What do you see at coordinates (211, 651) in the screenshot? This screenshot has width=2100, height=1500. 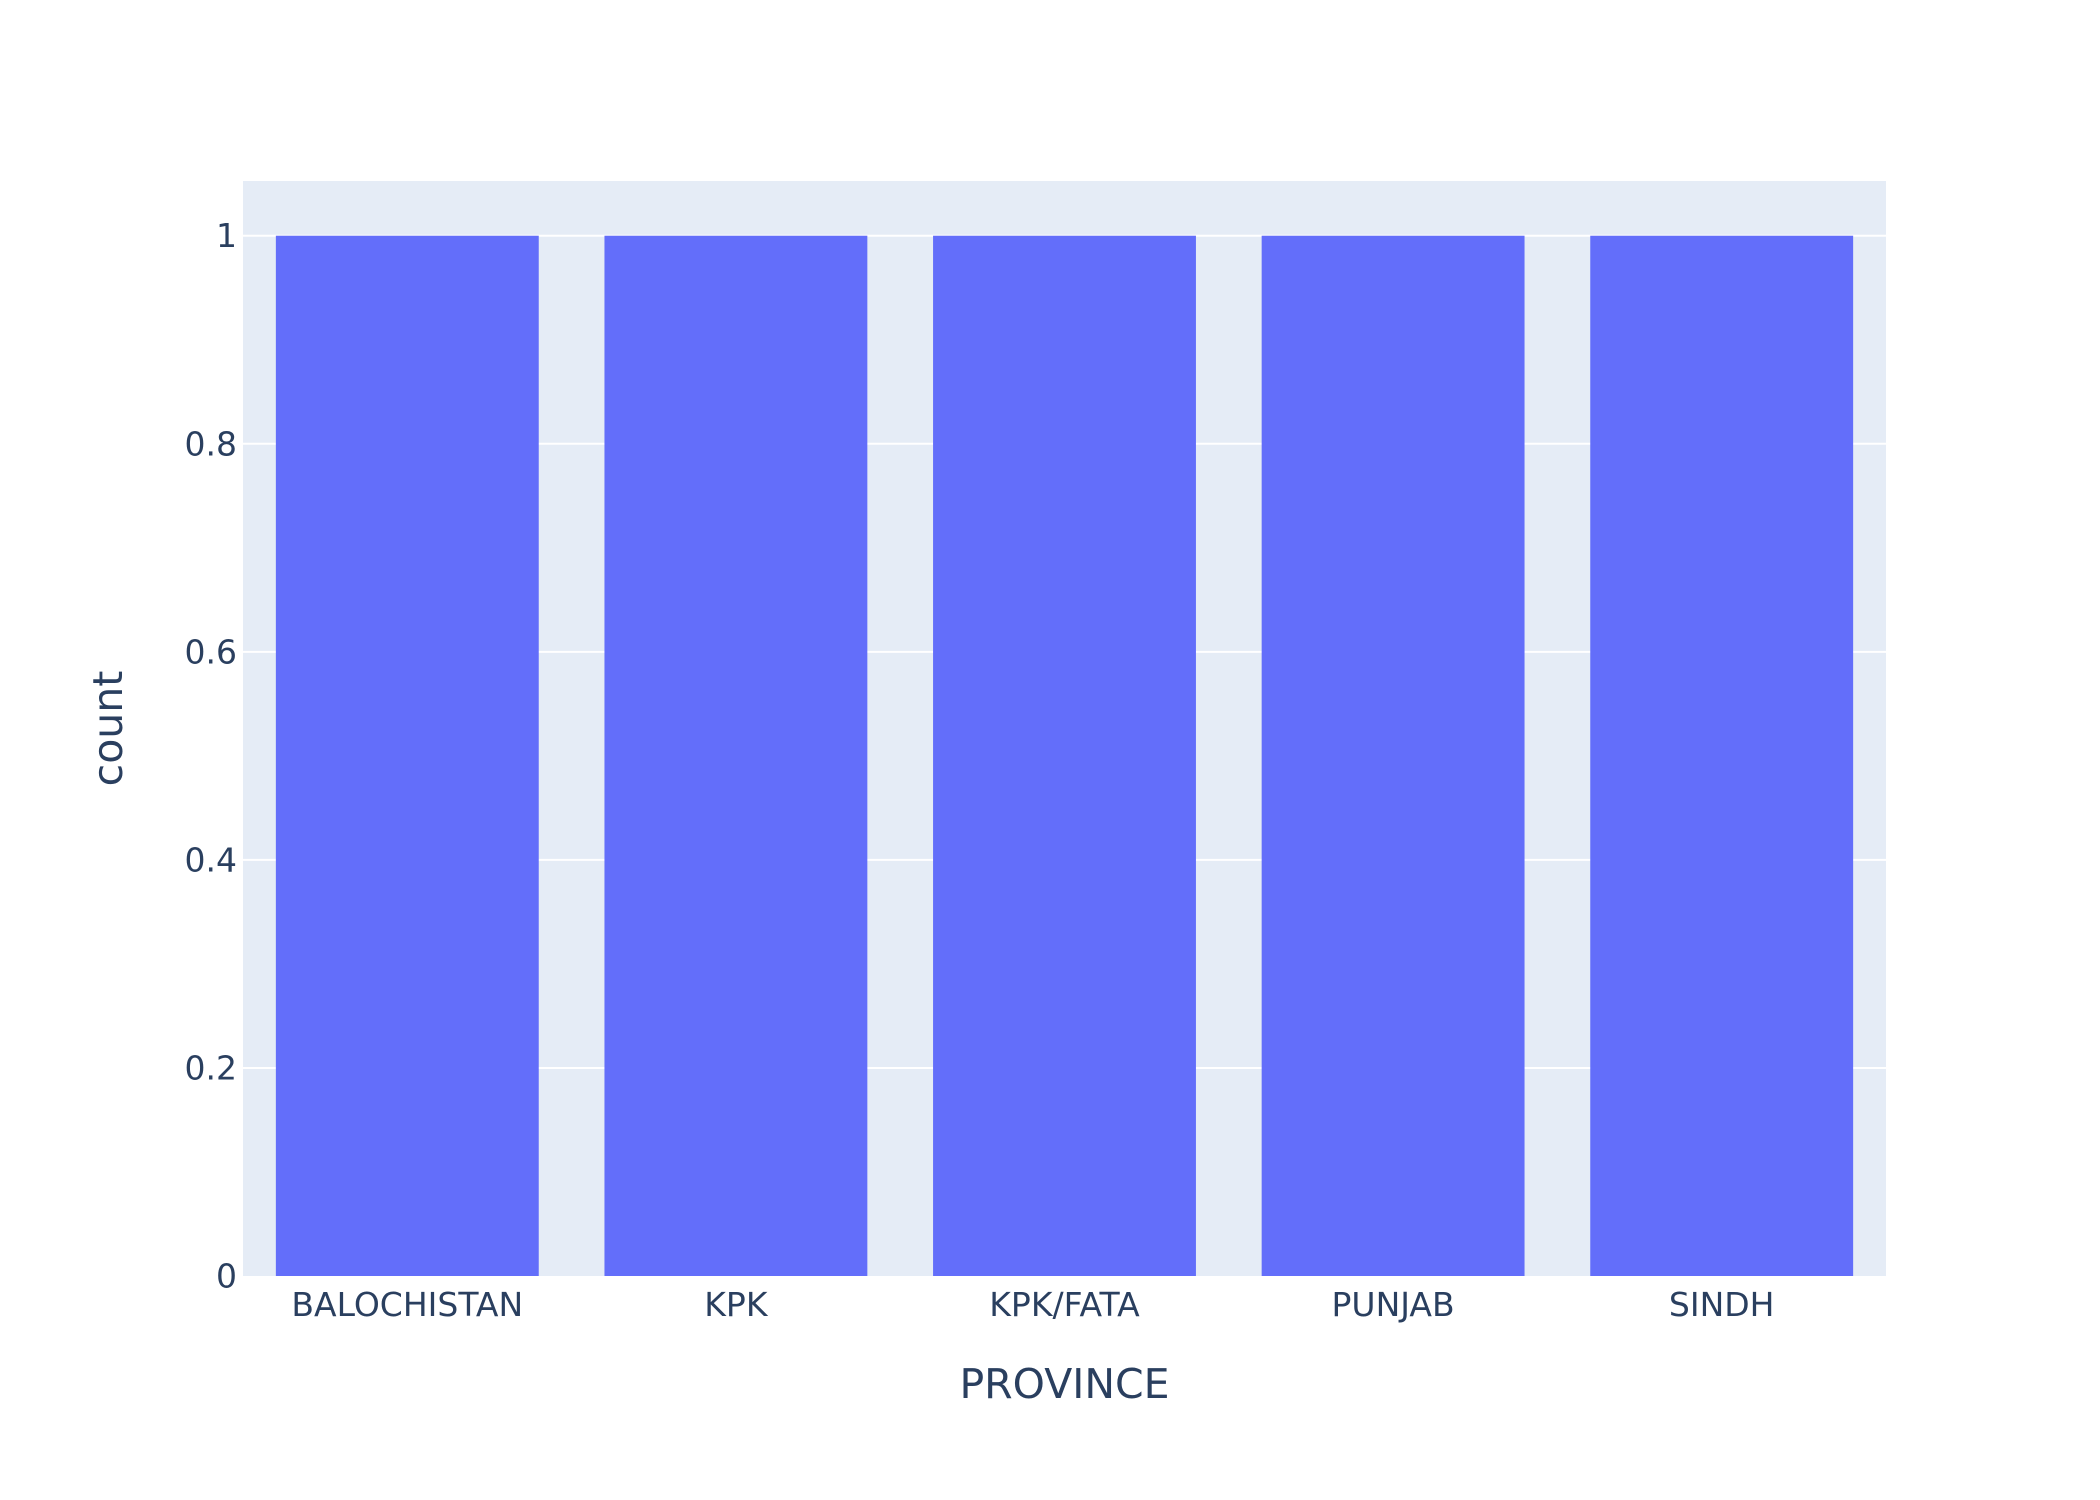 I see `y-tick-label: 0.6` at bounding box center [211, 651].